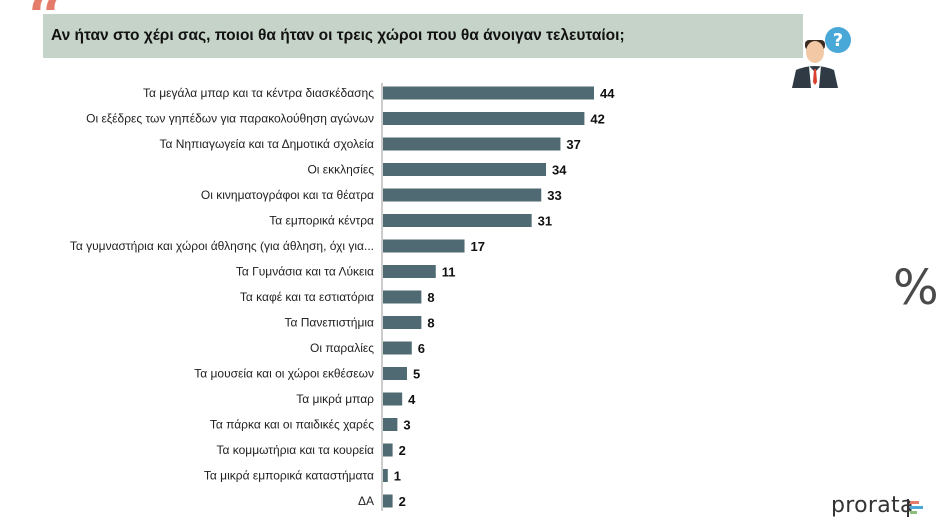  I want to click on category-label: Οι εκκλησίες, so click(340, 170).